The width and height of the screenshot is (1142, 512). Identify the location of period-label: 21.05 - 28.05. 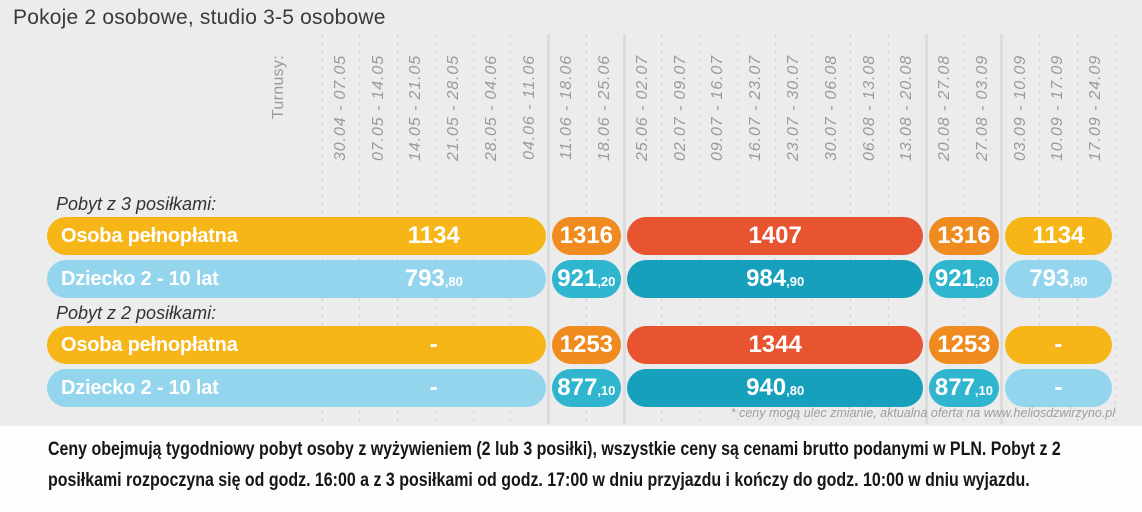
(454, 108).